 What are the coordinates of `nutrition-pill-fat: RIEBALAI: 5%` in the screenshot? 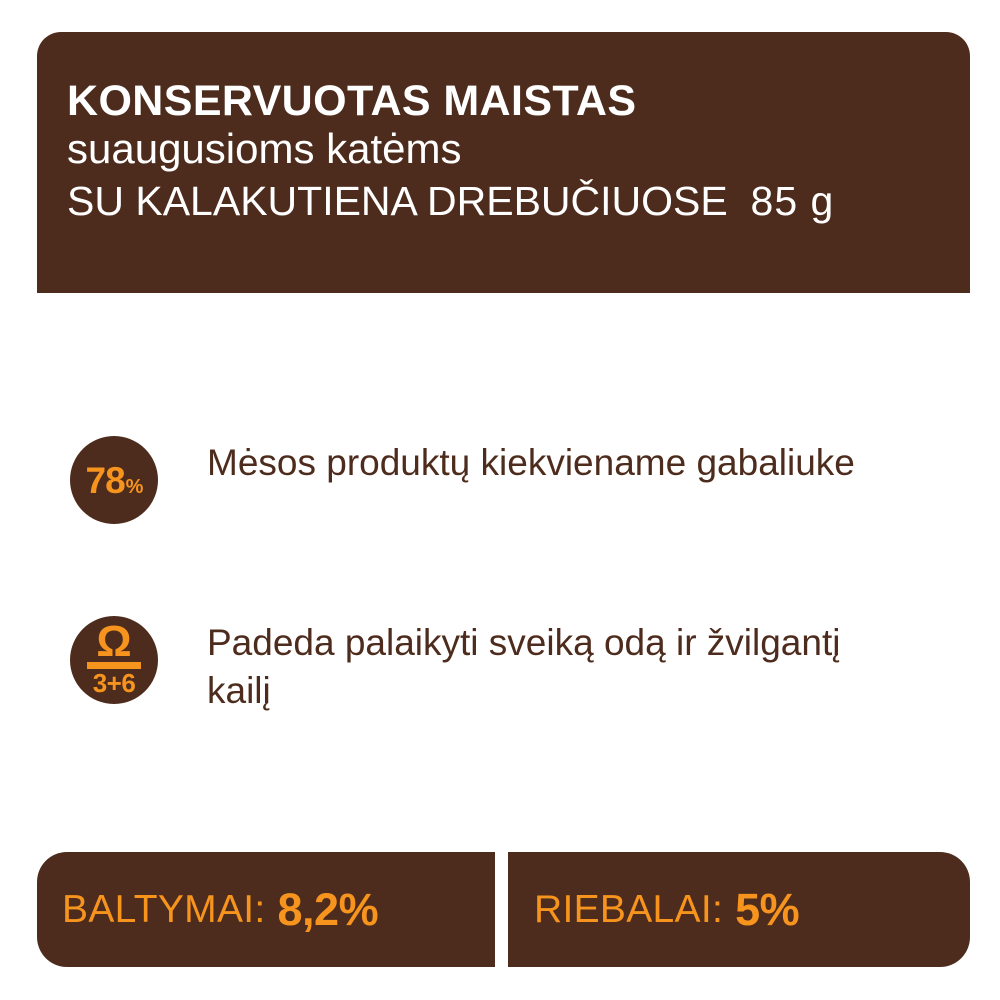 It's located at (739, 909).